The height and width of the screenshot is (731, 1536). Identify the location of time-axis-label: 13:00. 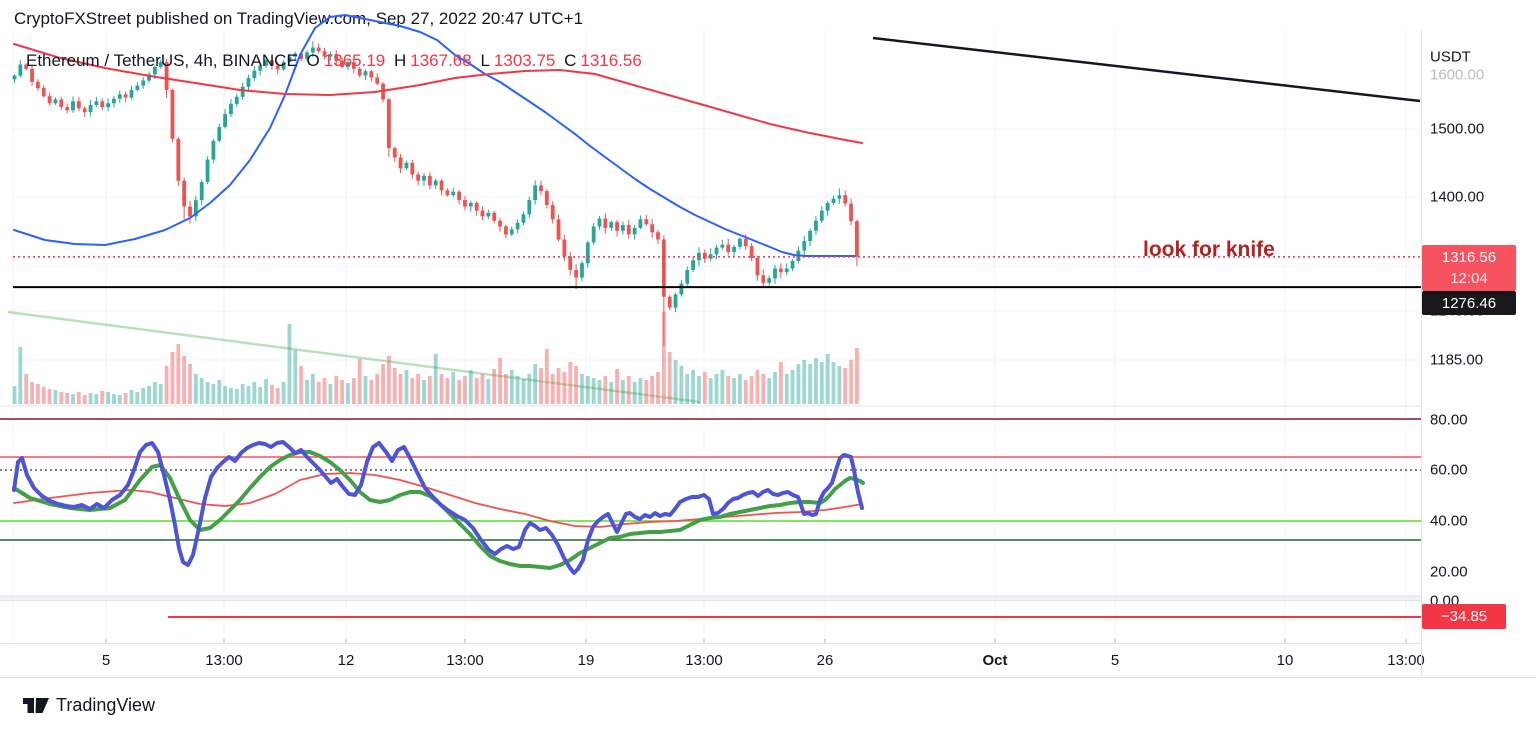
(1406, 660).